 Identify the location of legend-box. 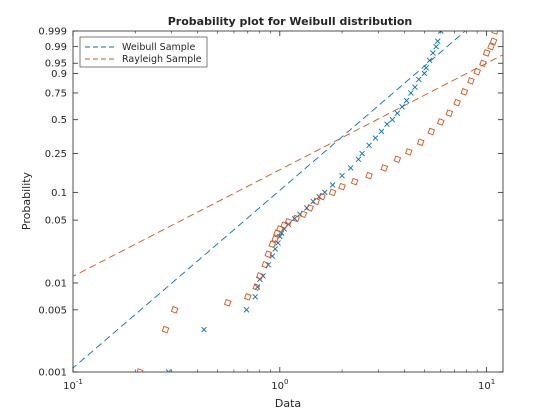
(143, 52).